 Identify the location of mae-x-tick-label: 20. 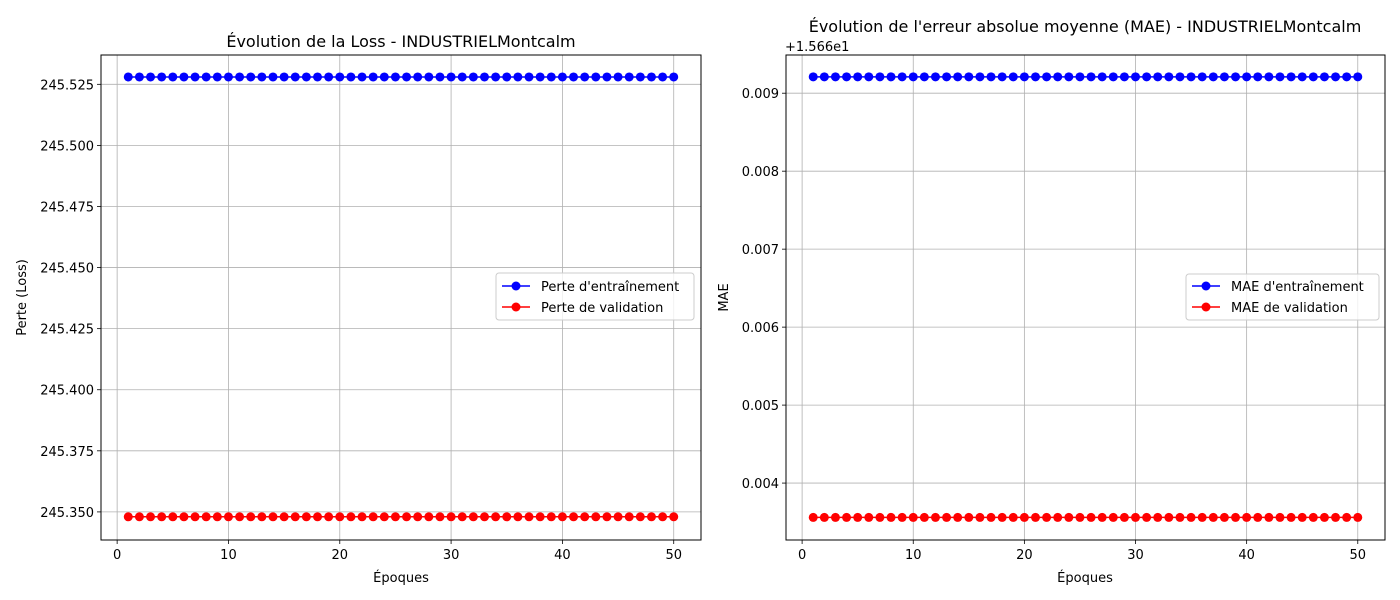
(1024, 555).